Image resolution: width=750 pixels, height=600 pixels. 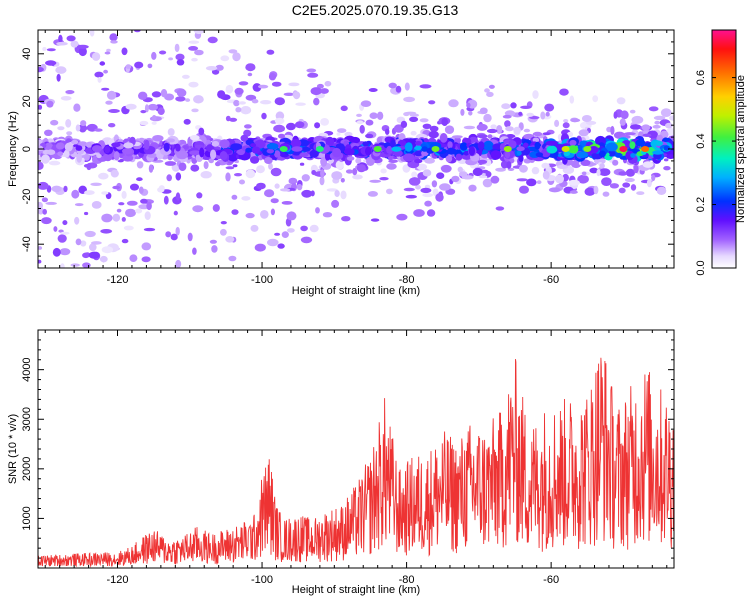 I want to click on y-tick-label: 4000, so click(x=27, y=369).